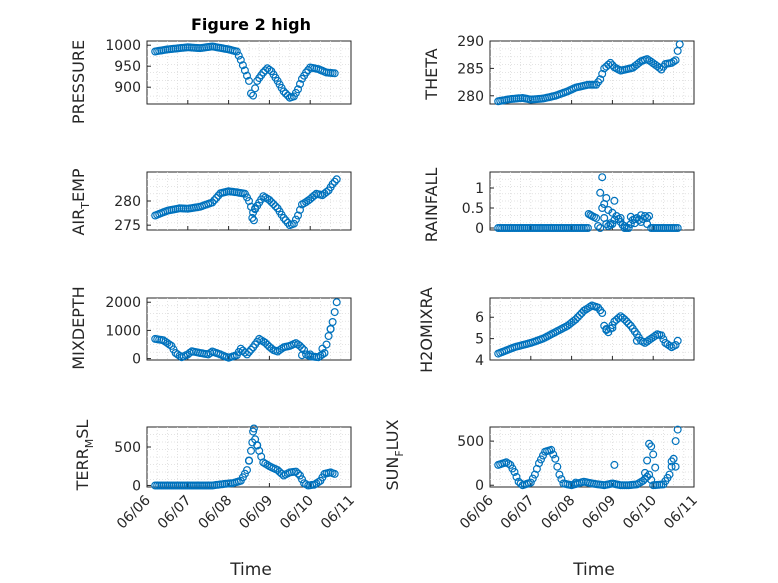  I want to click on subplot-3: 275 280, so click(233, 202).